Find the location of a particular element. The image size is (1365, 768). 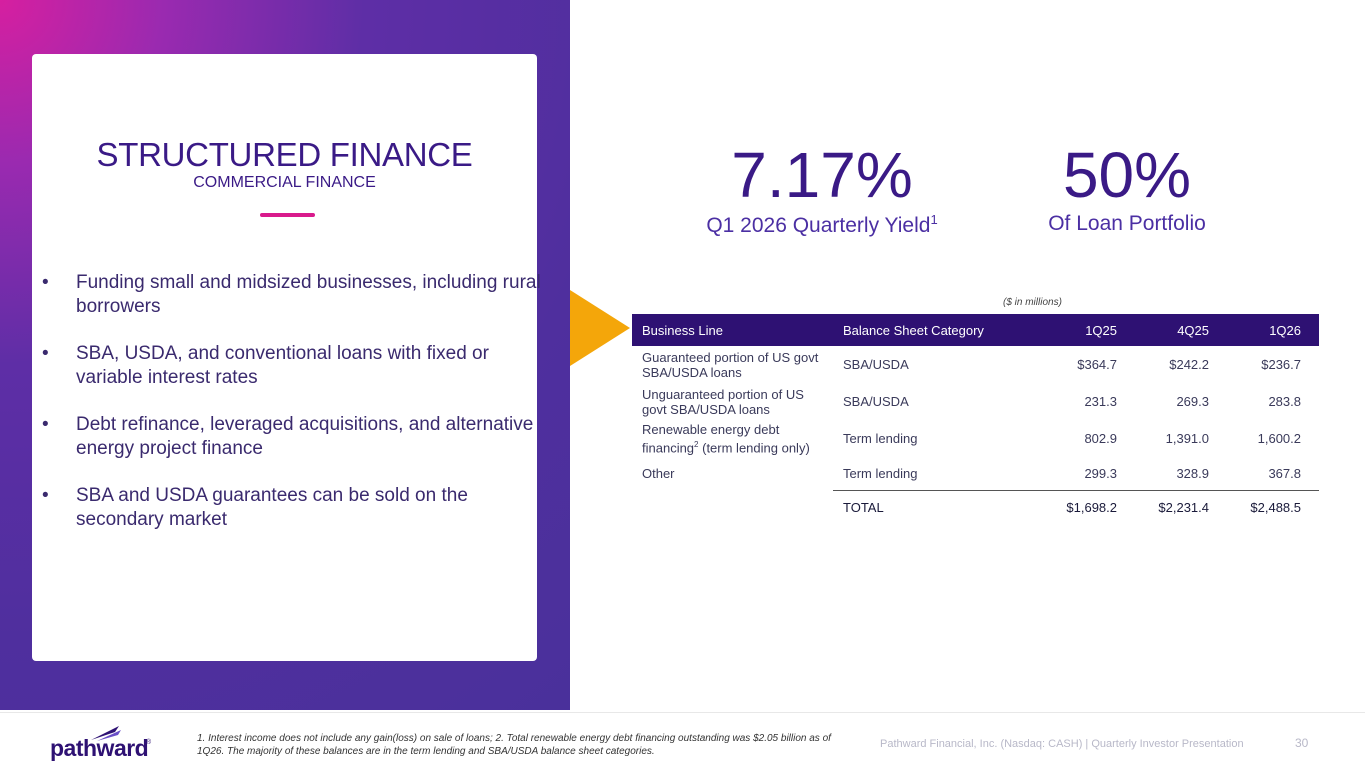

page-number: 30 is located at coordinates (1302, 743).